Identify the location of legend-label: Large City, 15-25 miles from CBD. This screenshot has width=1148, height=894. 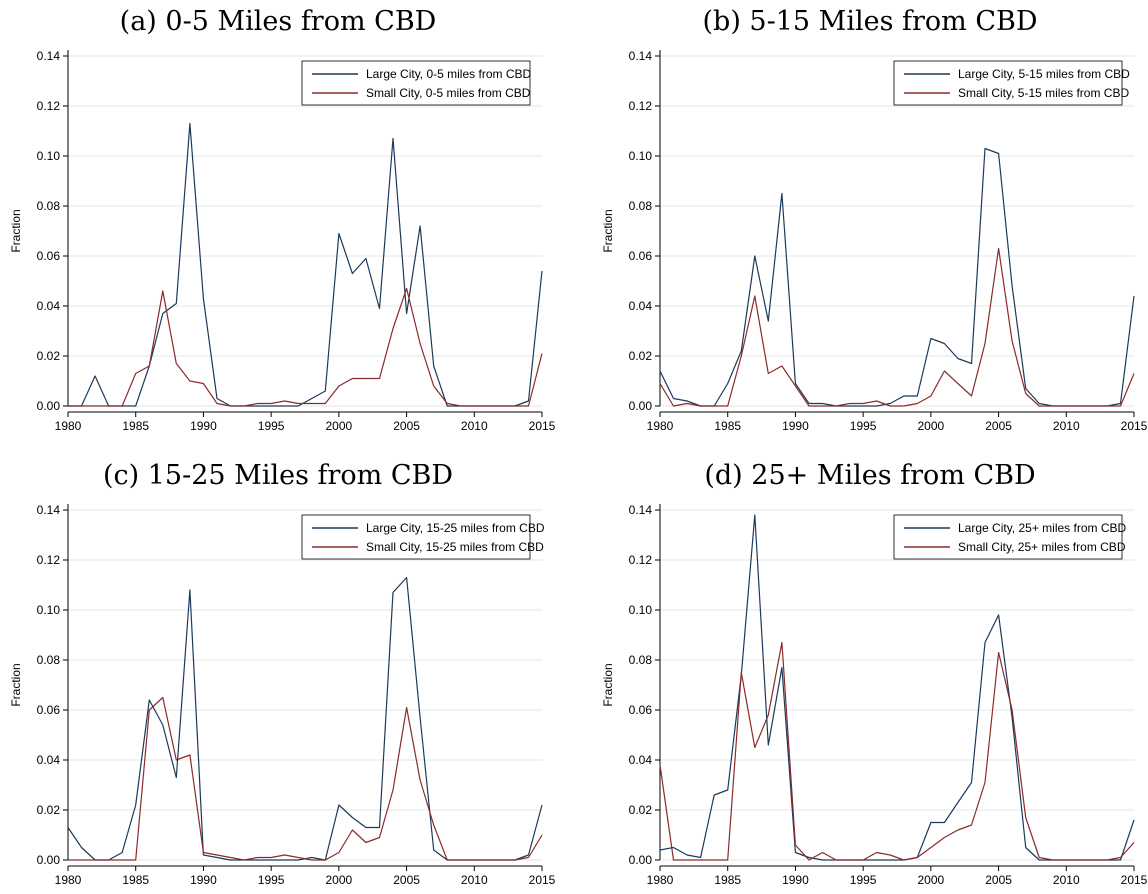
(455, 528).